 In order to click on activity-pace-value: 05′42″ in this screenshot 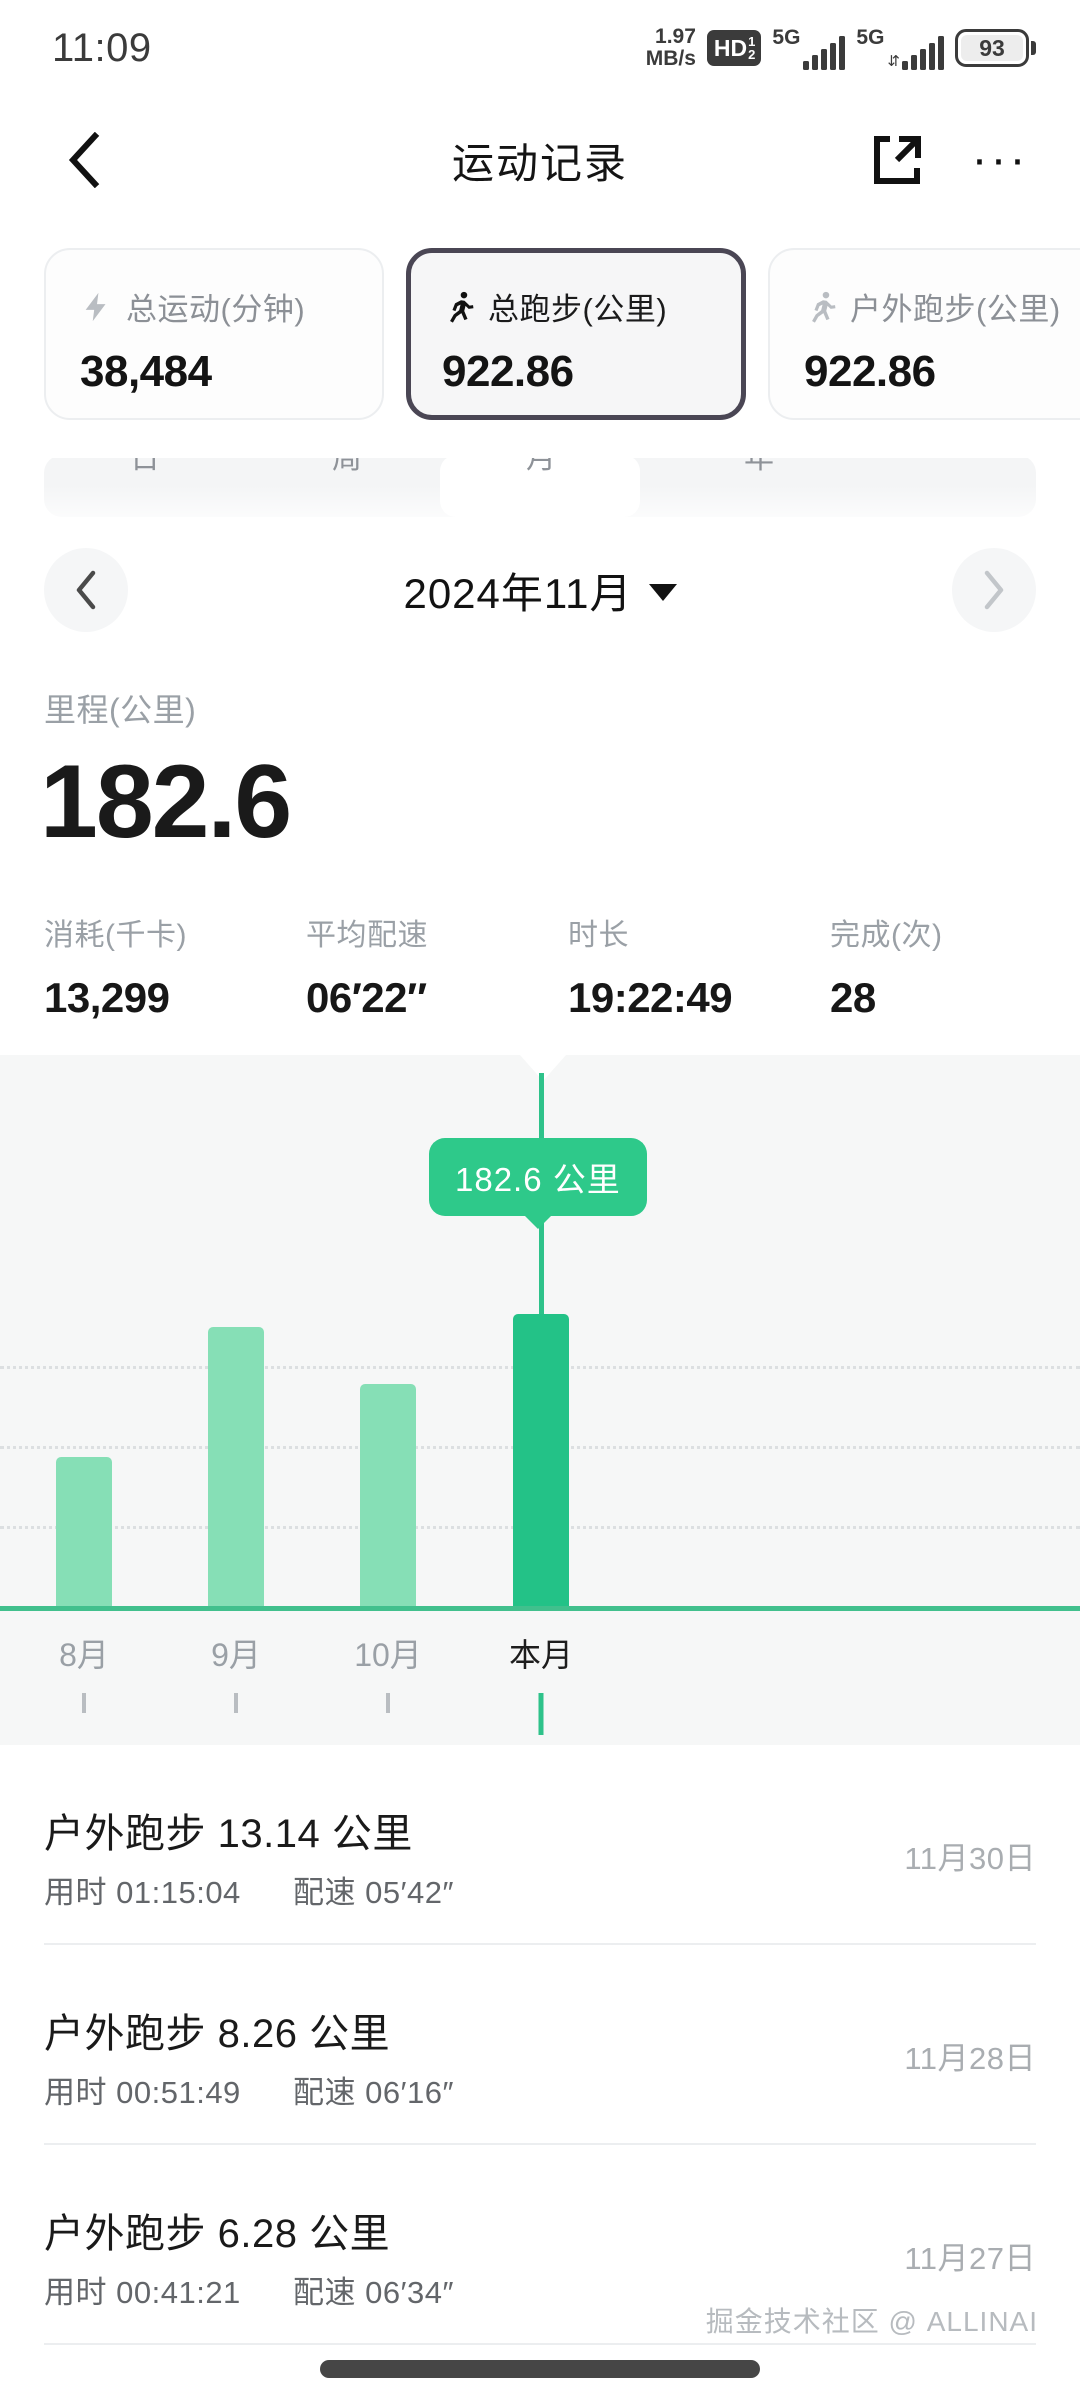, I will do `click(409, 1892)`.